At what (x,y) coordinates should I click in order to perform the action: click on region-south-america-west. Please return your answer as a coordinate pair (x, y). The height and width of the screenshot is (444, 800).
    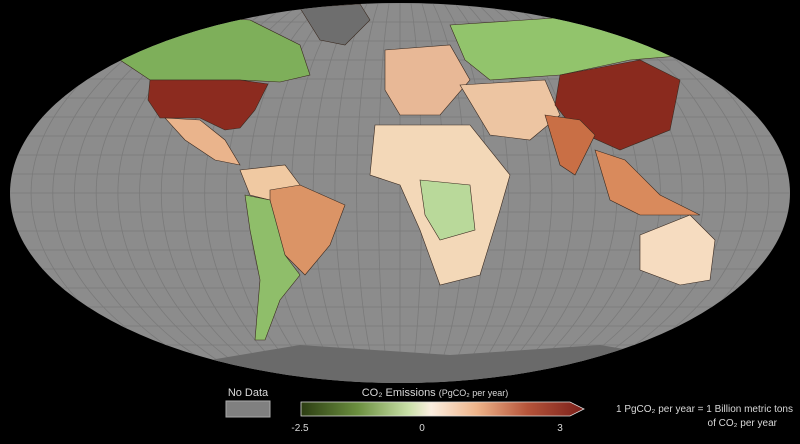
    Looking at the image, I should click on (272, 267).